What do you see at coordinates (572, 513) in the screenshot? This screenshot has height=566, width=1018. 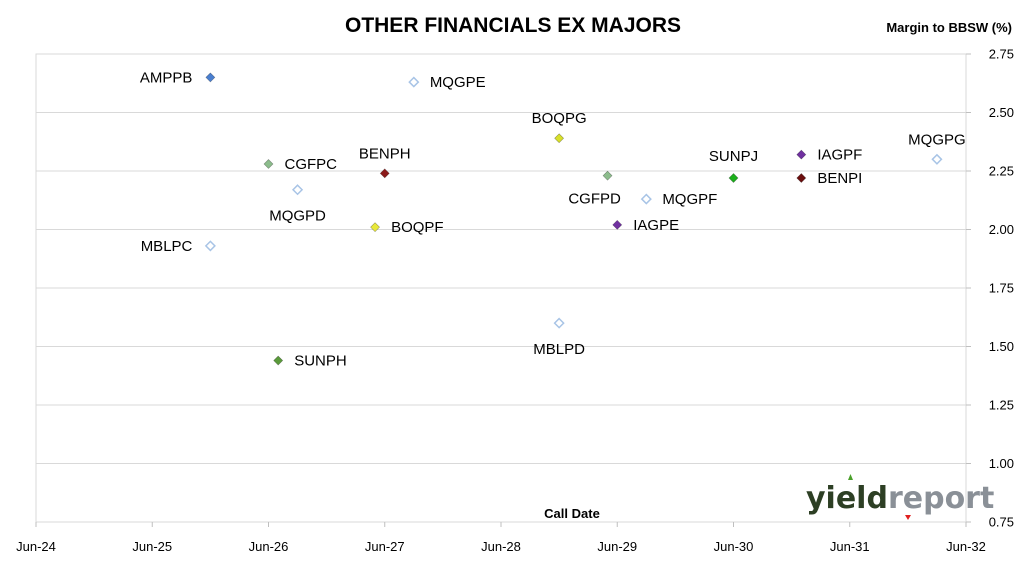 I see `x-axis-title: Call Date` at bounding box center [572, 513].